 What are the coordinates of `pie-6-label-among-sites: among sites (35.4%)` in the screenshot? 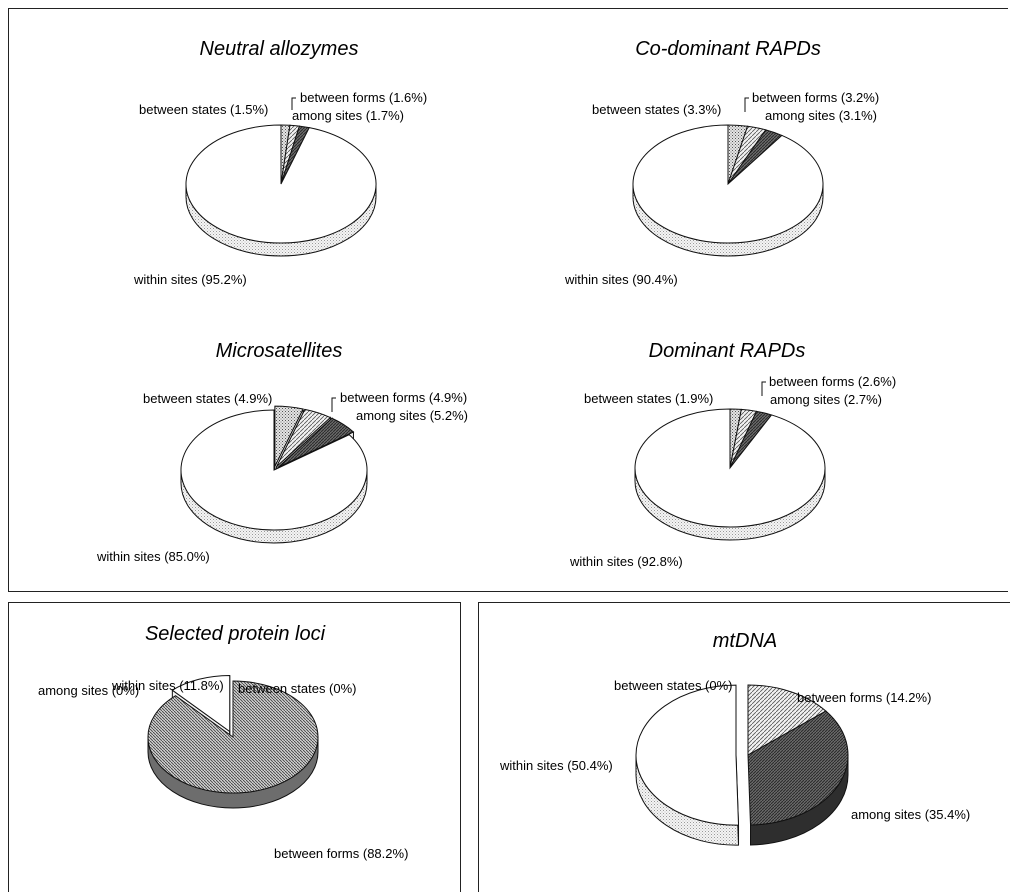 It's located at (910, 814).